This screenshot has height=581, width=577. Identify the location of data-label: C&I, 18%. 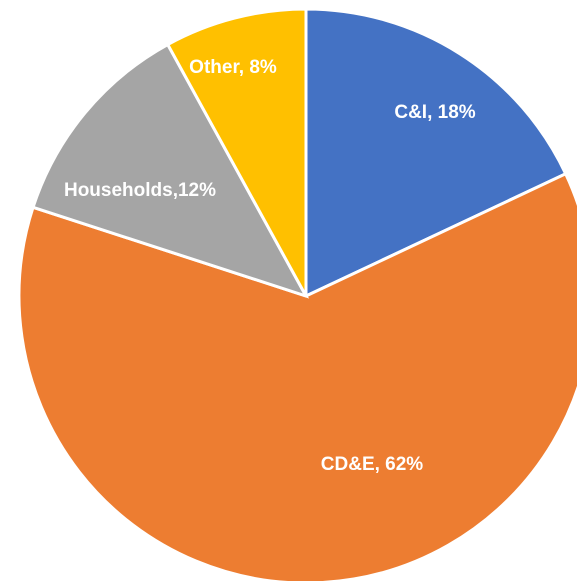
(434, 112).